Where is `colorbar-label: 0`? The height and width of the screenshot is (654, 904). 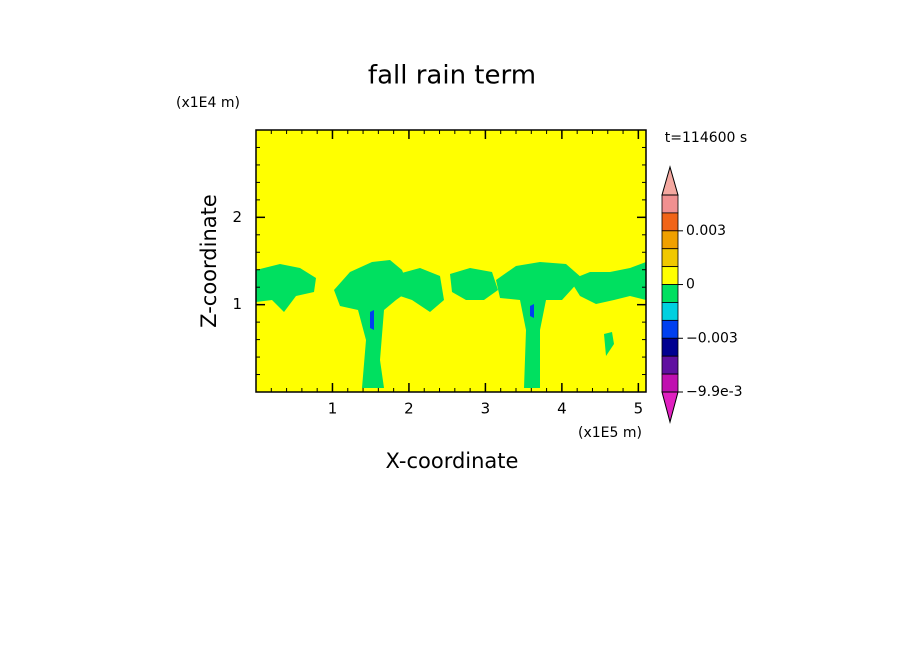 colorbar-label: 0 is located at coordinates (690, 285).